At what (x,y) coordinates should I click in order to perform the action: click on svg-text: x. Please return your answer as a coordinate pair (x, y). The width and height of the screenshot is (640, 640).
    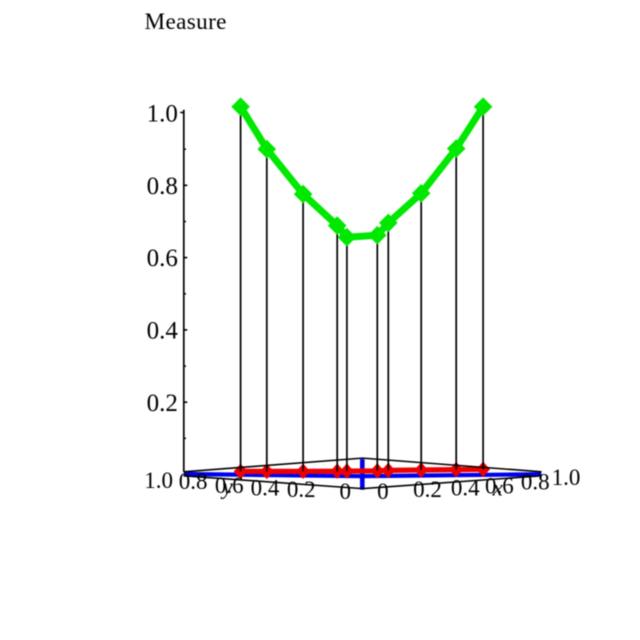
    Looking at the image, I should click on (498, 487).